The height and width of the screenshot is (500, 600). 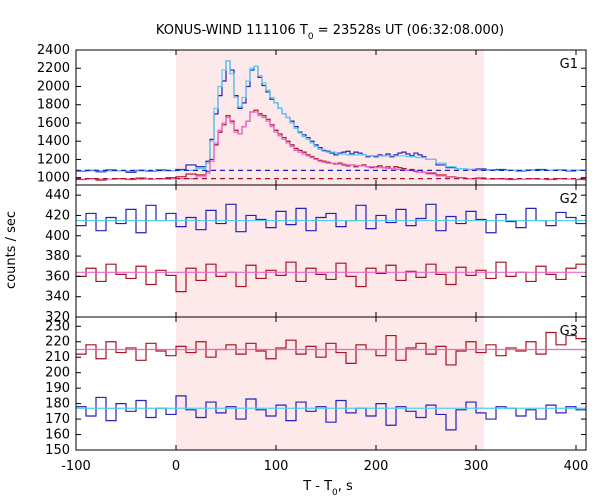 I want to click on y-tick-label: 440, so click(x=57, y=195).